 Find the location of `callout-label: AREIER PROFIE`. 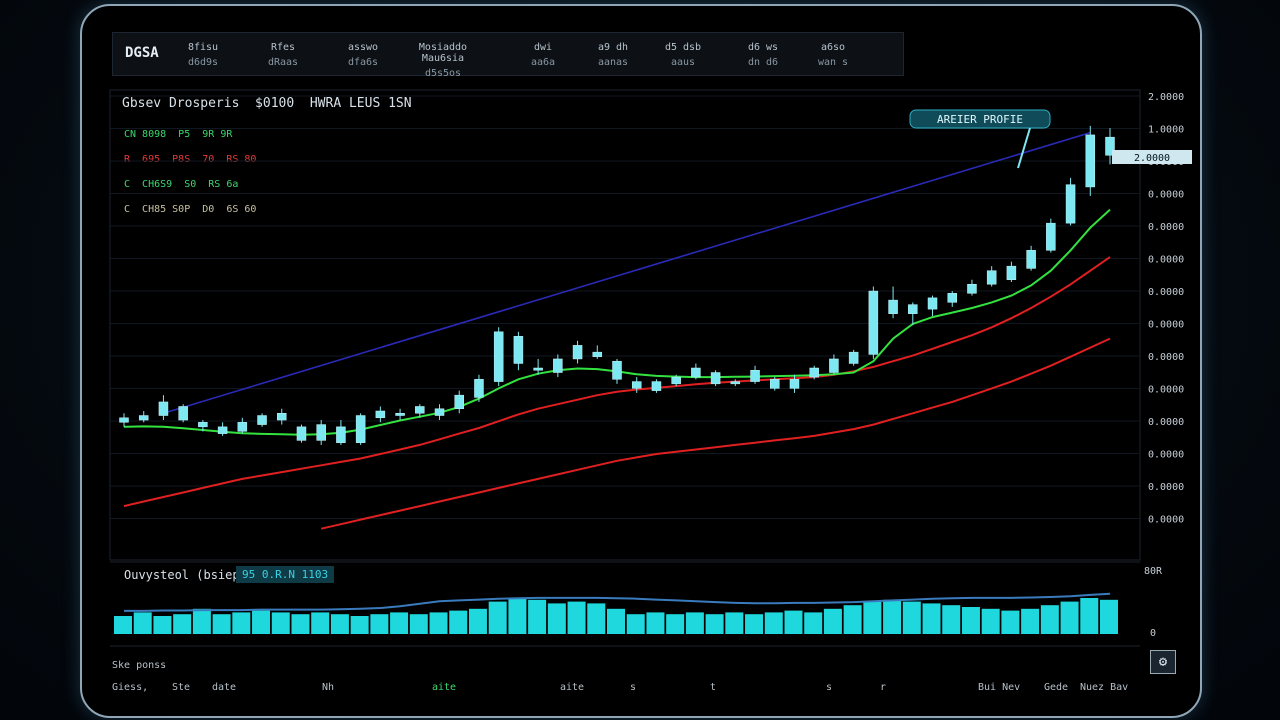

callout-label: AREIER PROFIE is located at coordinates (980, 119).